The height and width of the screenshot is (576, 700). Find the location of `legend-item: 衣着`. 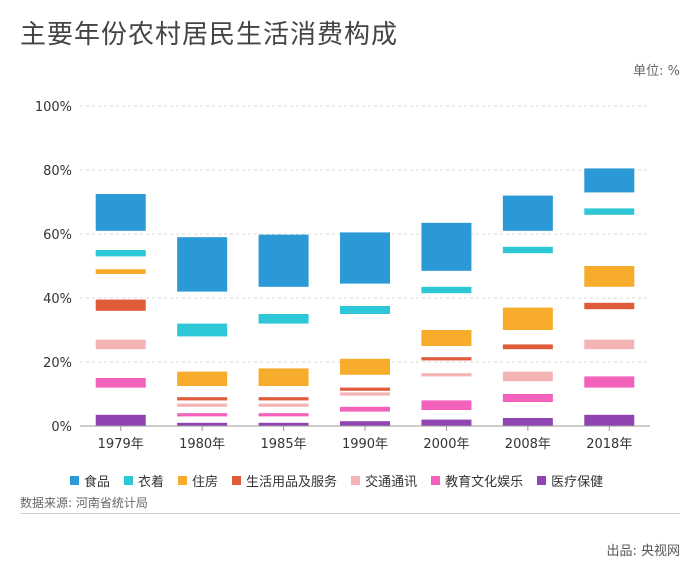

legend-item: 衣着 is located at coordinates (144, 480).